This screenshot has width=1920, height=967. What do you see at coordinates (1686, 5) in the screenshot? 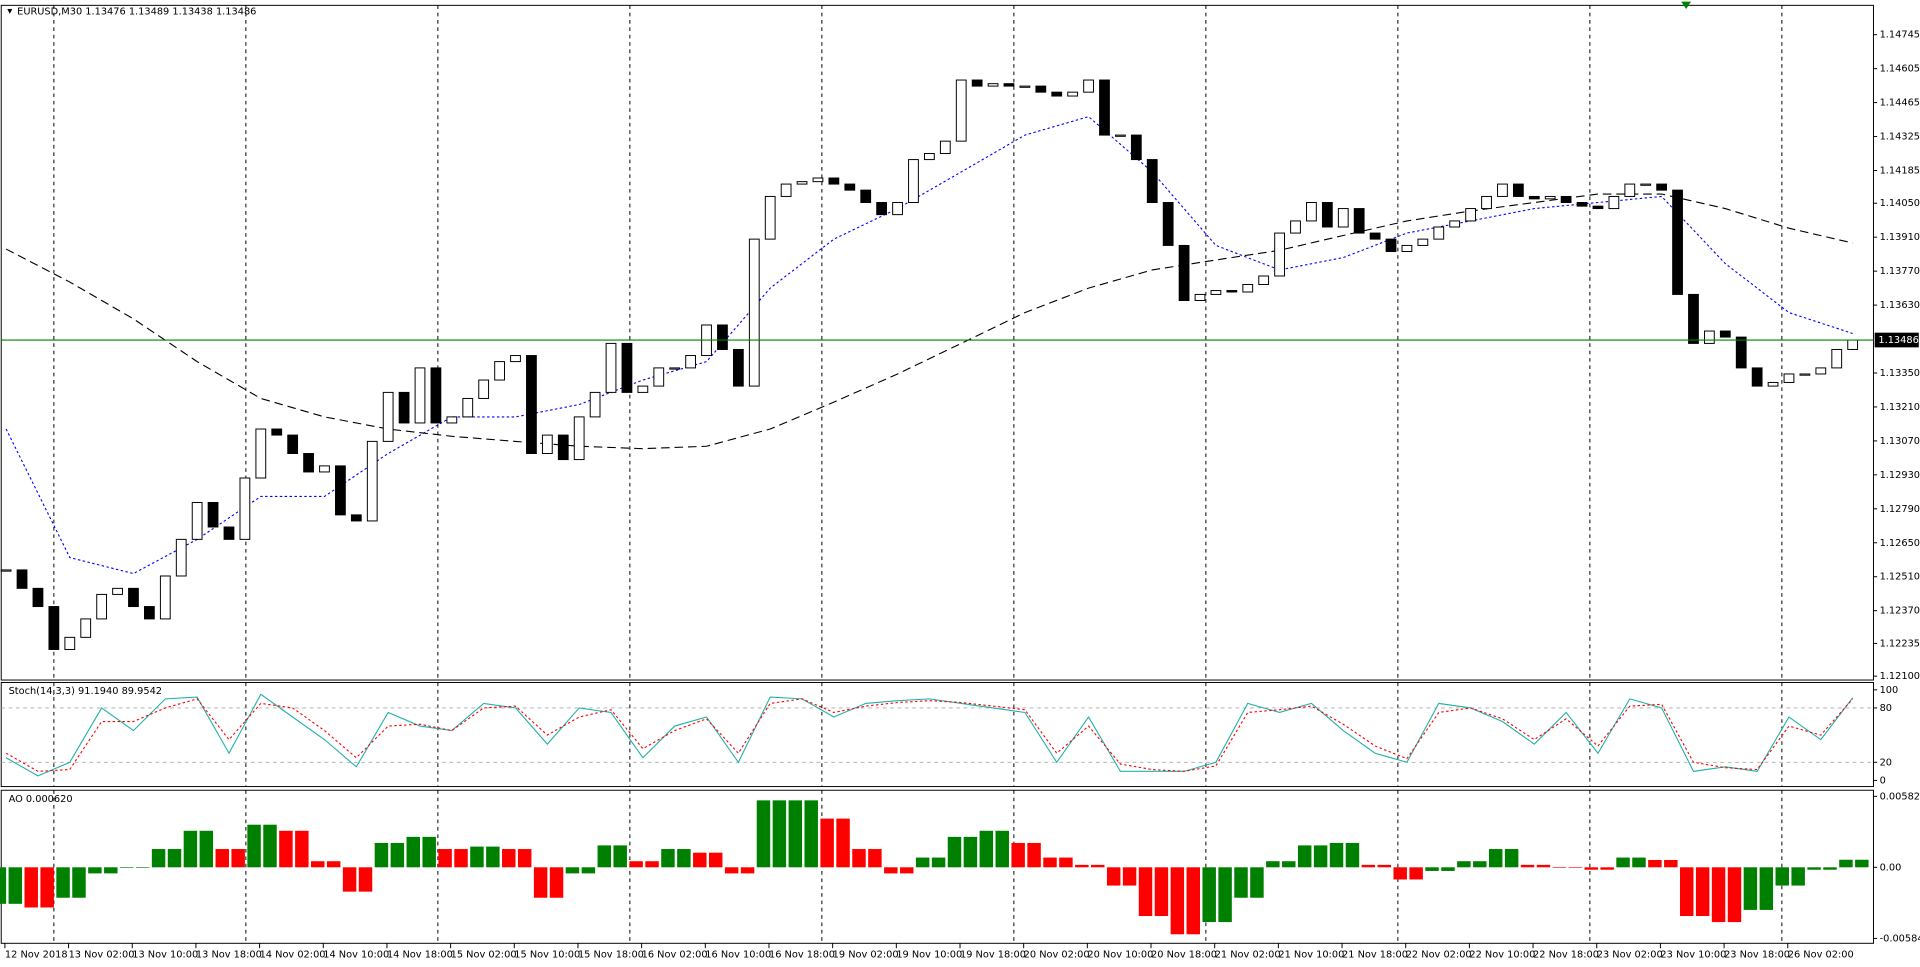
I see `shift-marker` at bounding box center [1686, 5].